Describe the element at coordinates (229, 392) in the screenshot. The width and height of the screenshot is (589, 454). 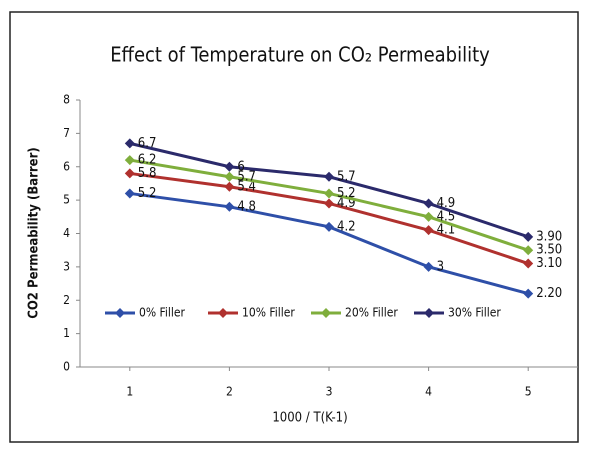
I see `x-tick-label: 2` at that location.